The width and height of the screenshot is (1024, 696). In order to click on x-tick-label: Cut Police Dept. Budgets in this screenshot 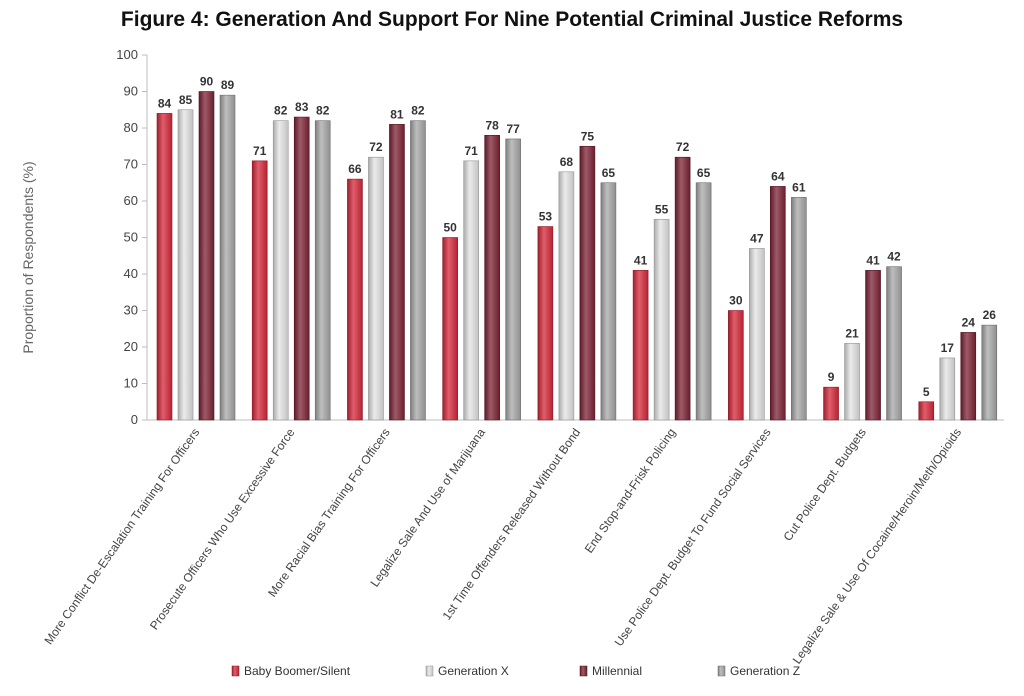, I will do `click(825, 485)`.